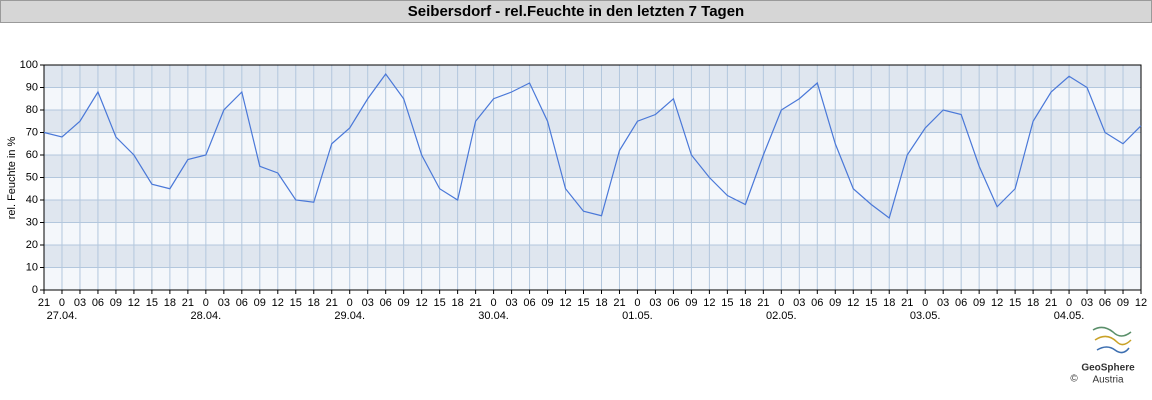  Describe the element at coordinates (1069, 316) in the screenshot. I see `date-label: 04.05.` at that location.